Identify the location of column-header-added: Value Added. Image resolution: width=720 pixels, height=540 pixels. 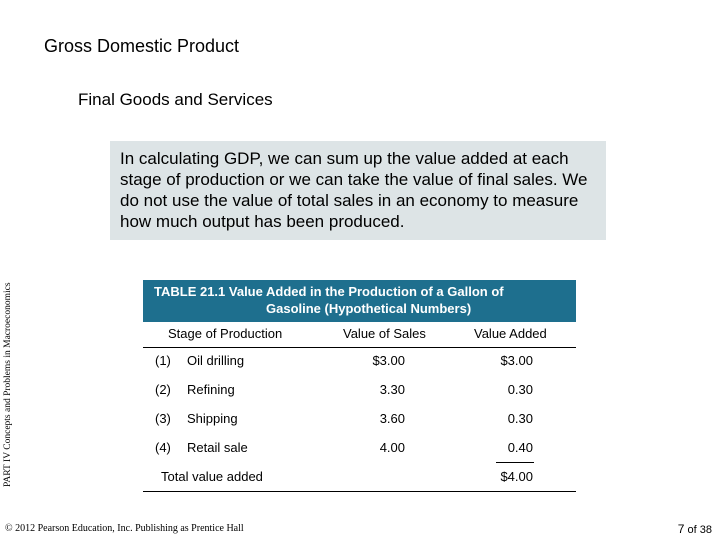
(510, 333).